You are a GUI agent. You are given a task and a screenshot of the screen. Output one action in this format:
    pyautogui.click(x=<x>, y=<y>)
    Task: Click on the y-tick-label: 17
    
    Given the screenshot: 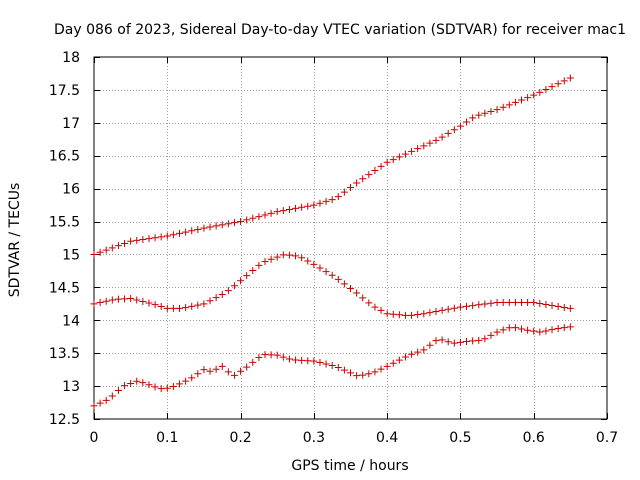 What is the action you would take?
    pyautogui.click(x=71, y=124)
    